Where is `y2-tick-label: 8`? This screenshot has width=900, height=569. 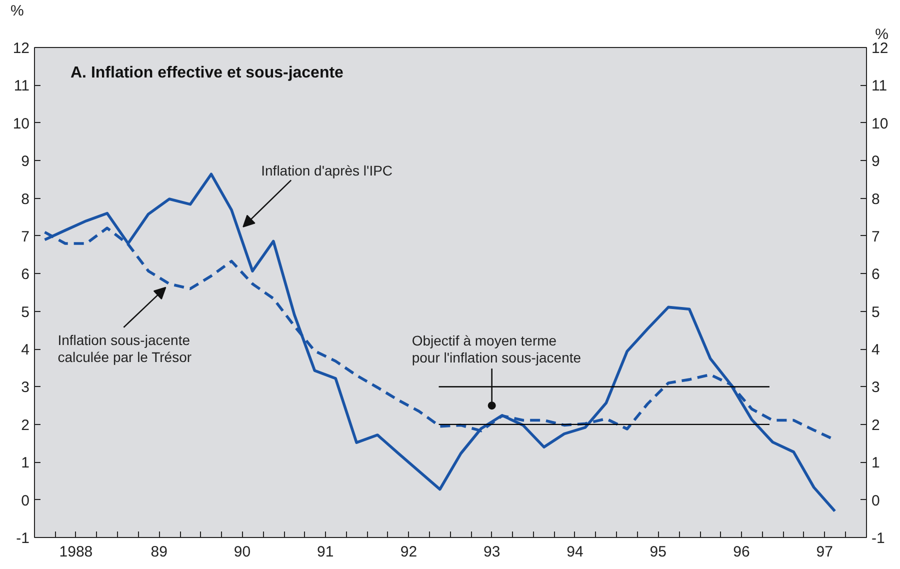 y2-tick-label: 8 is located at coordinates (876, 199).